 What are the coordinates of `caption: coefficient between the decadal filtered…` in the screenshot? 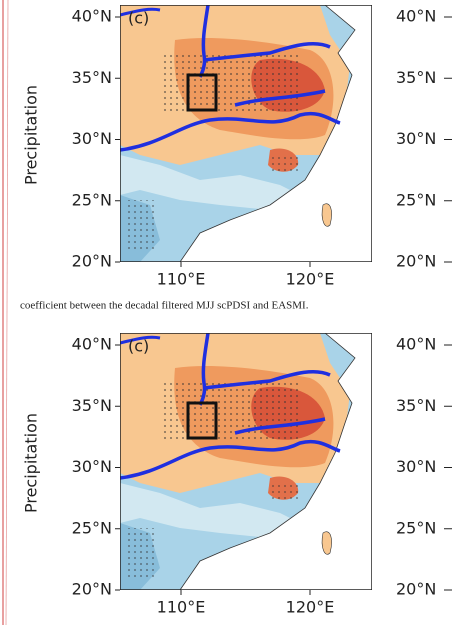 It's located at (164, 306).